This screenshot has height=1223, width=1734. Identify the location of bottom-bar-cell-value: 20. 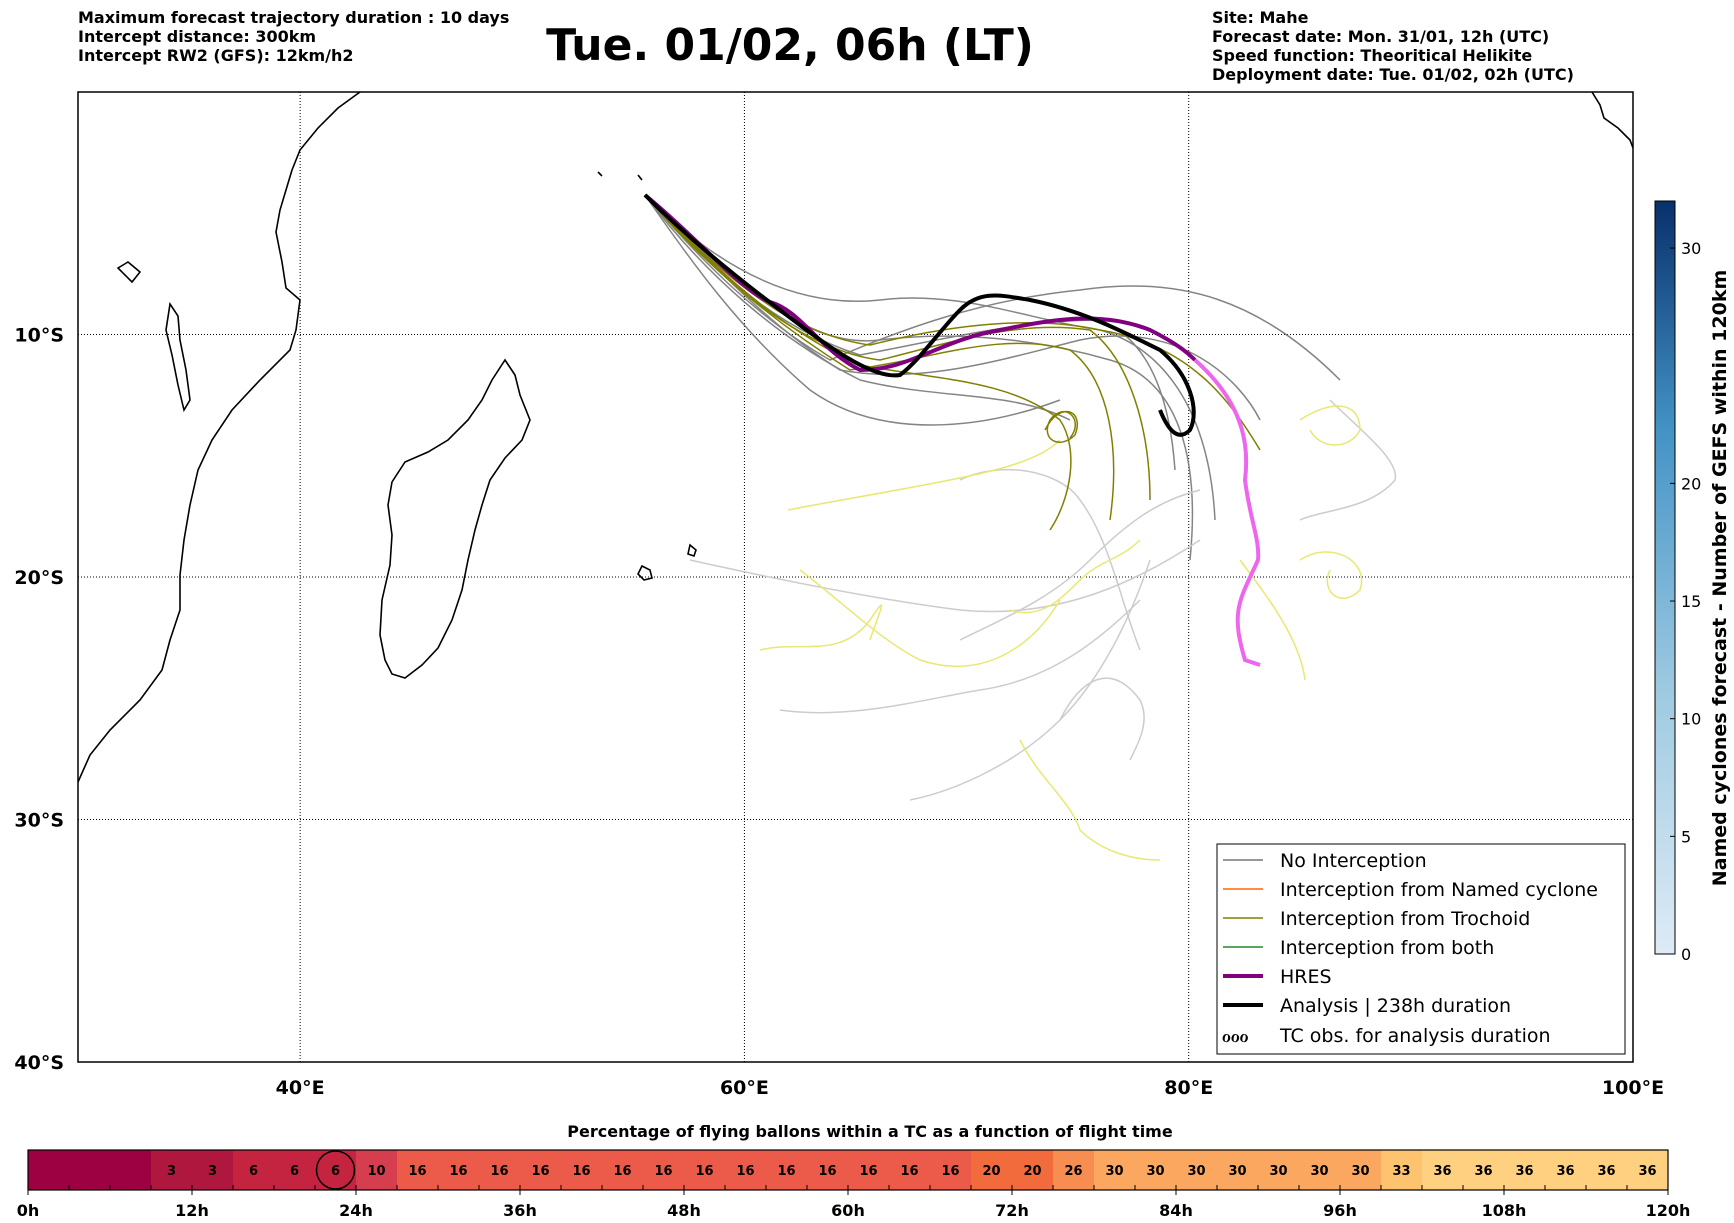
(991, 1171).